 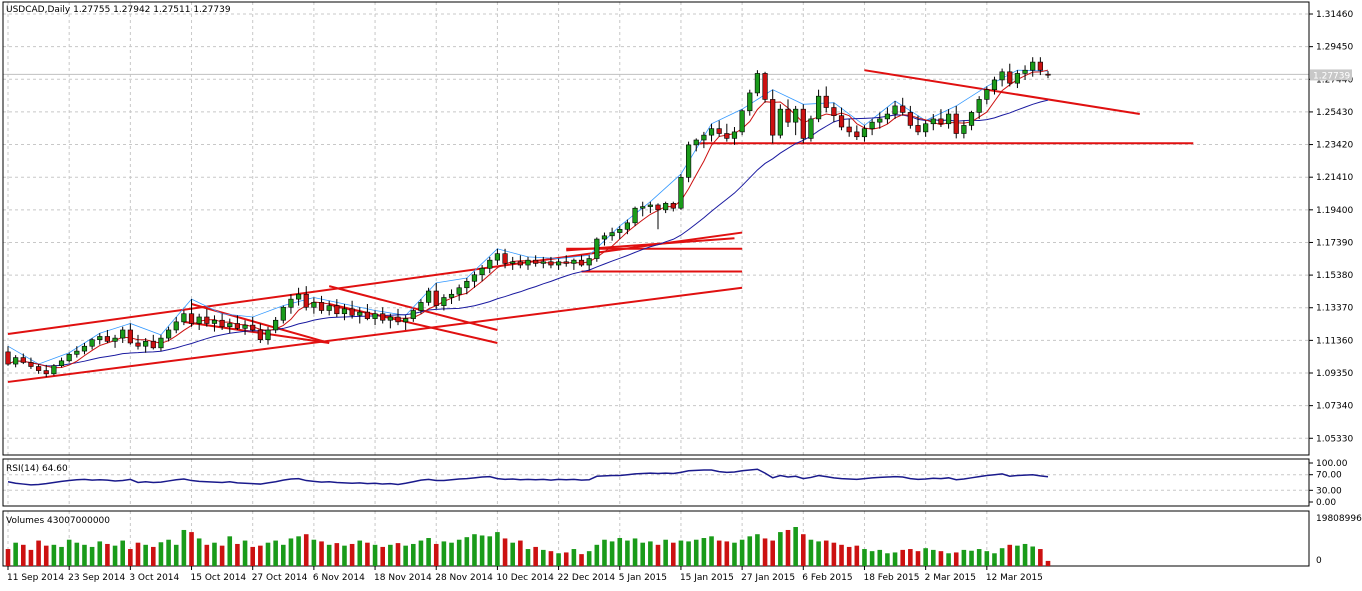 I want to click on time-tick-label: 18 Nov 2014, so click(x=403, y=578).